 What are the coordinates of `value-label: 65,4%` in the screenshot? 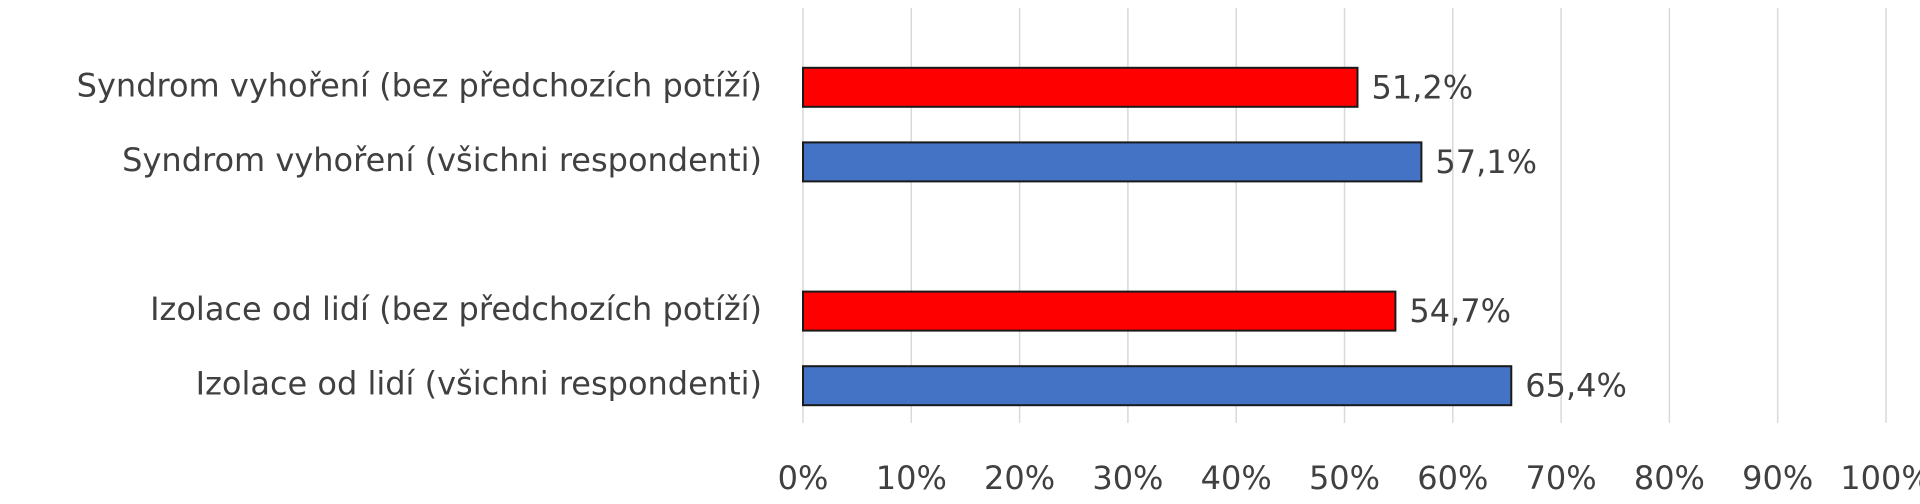 It's located at (1576, 386).